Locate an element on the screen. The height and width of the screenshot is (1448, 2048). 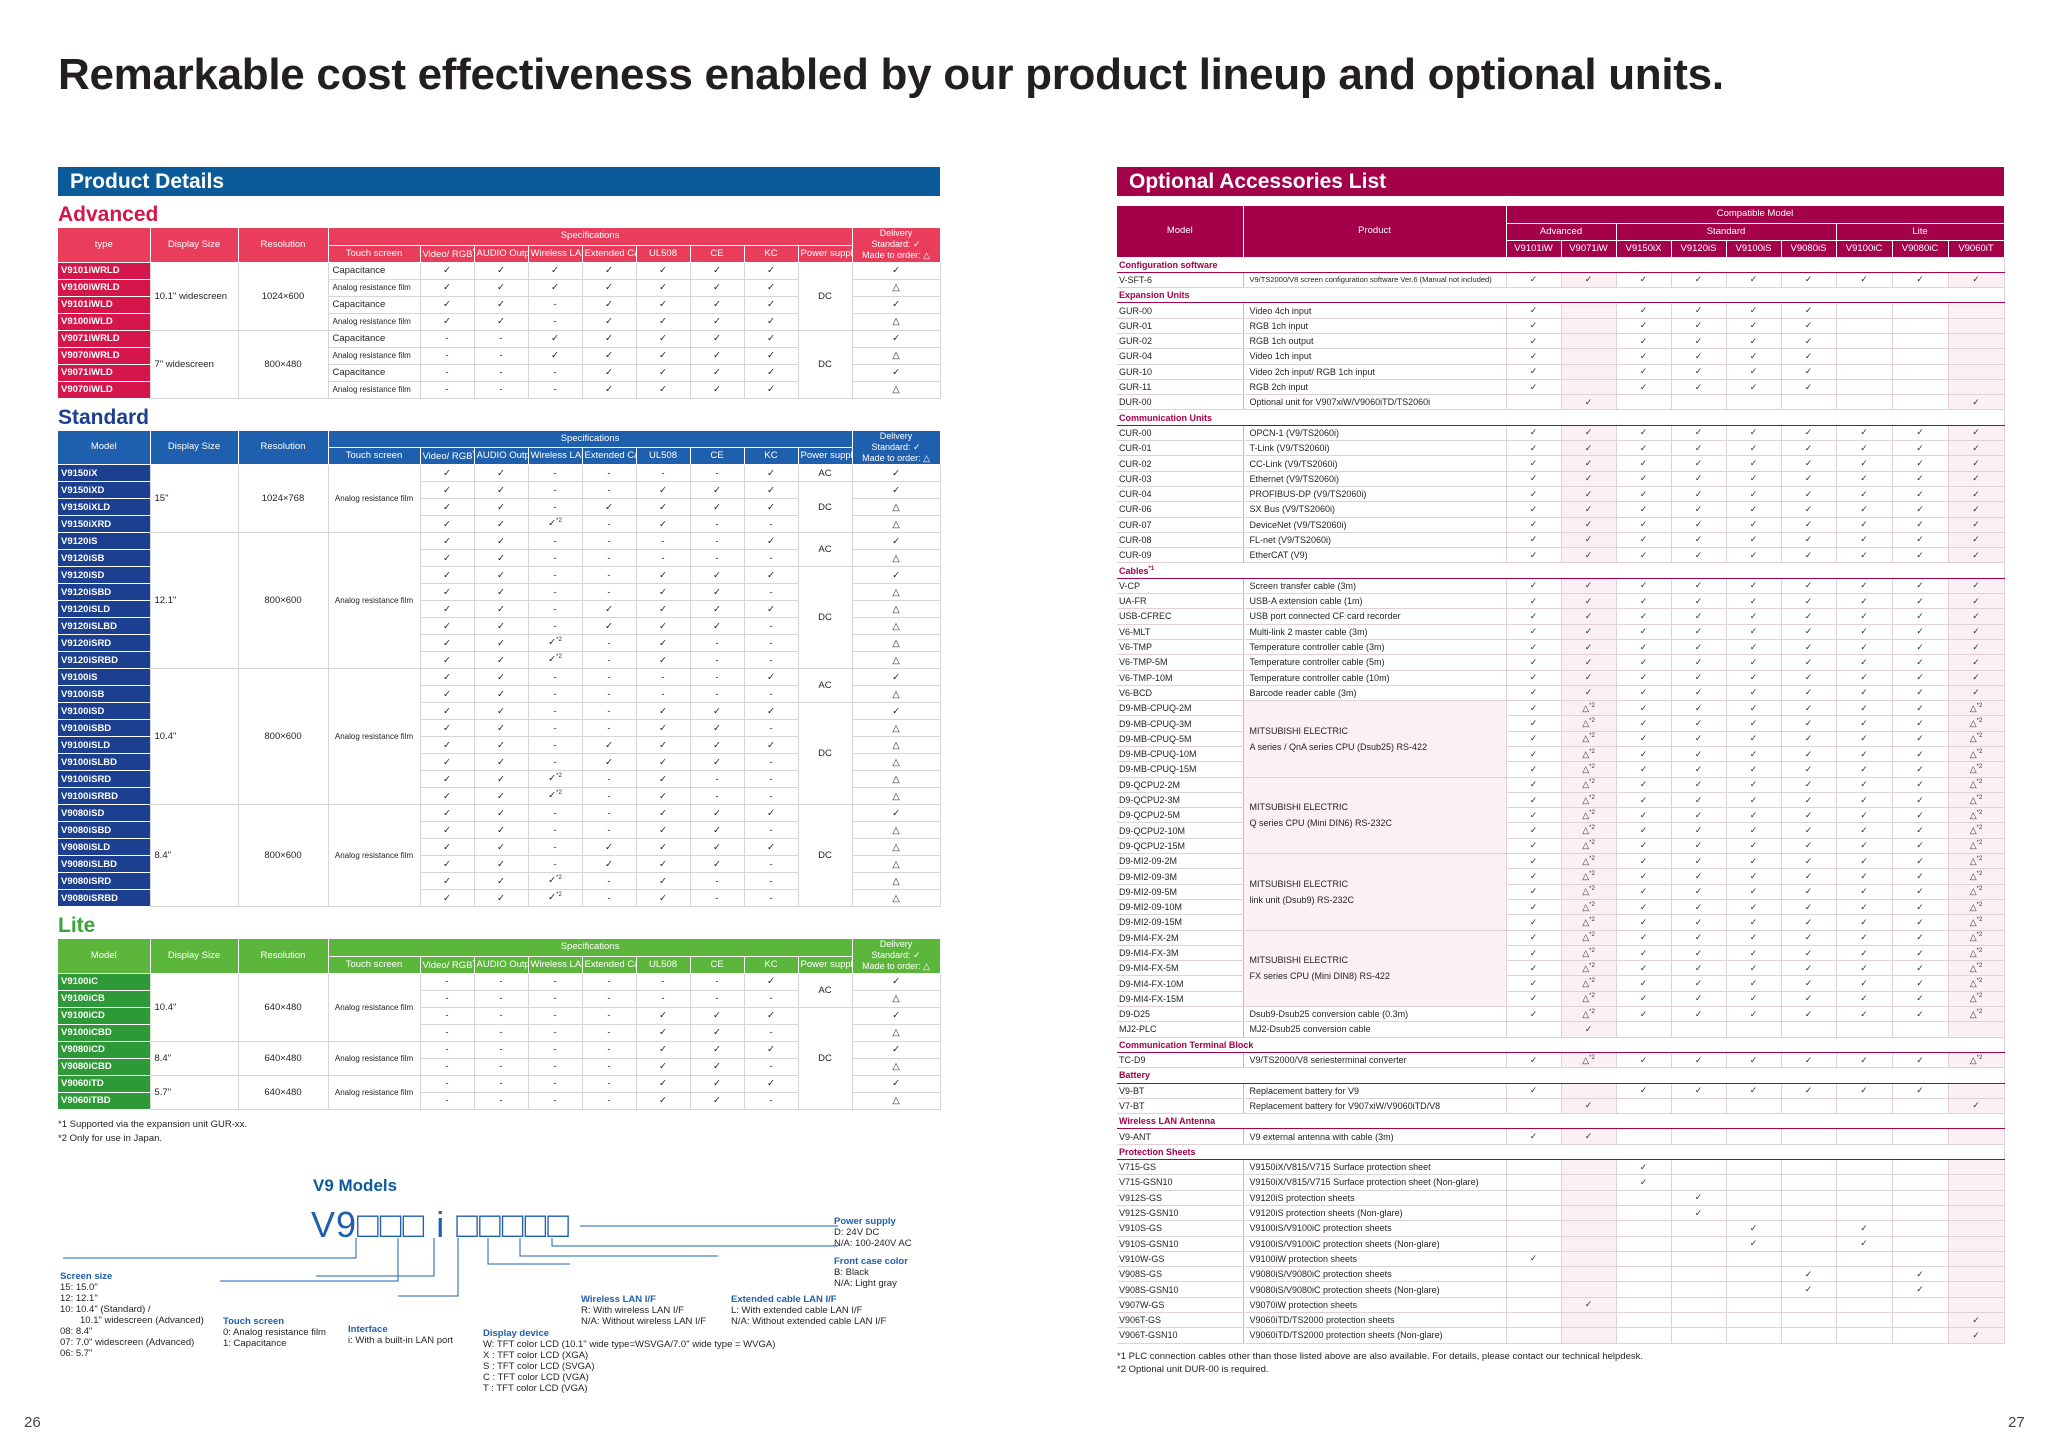
model-name: V9100iCD is located at coordinates (104, 1016).